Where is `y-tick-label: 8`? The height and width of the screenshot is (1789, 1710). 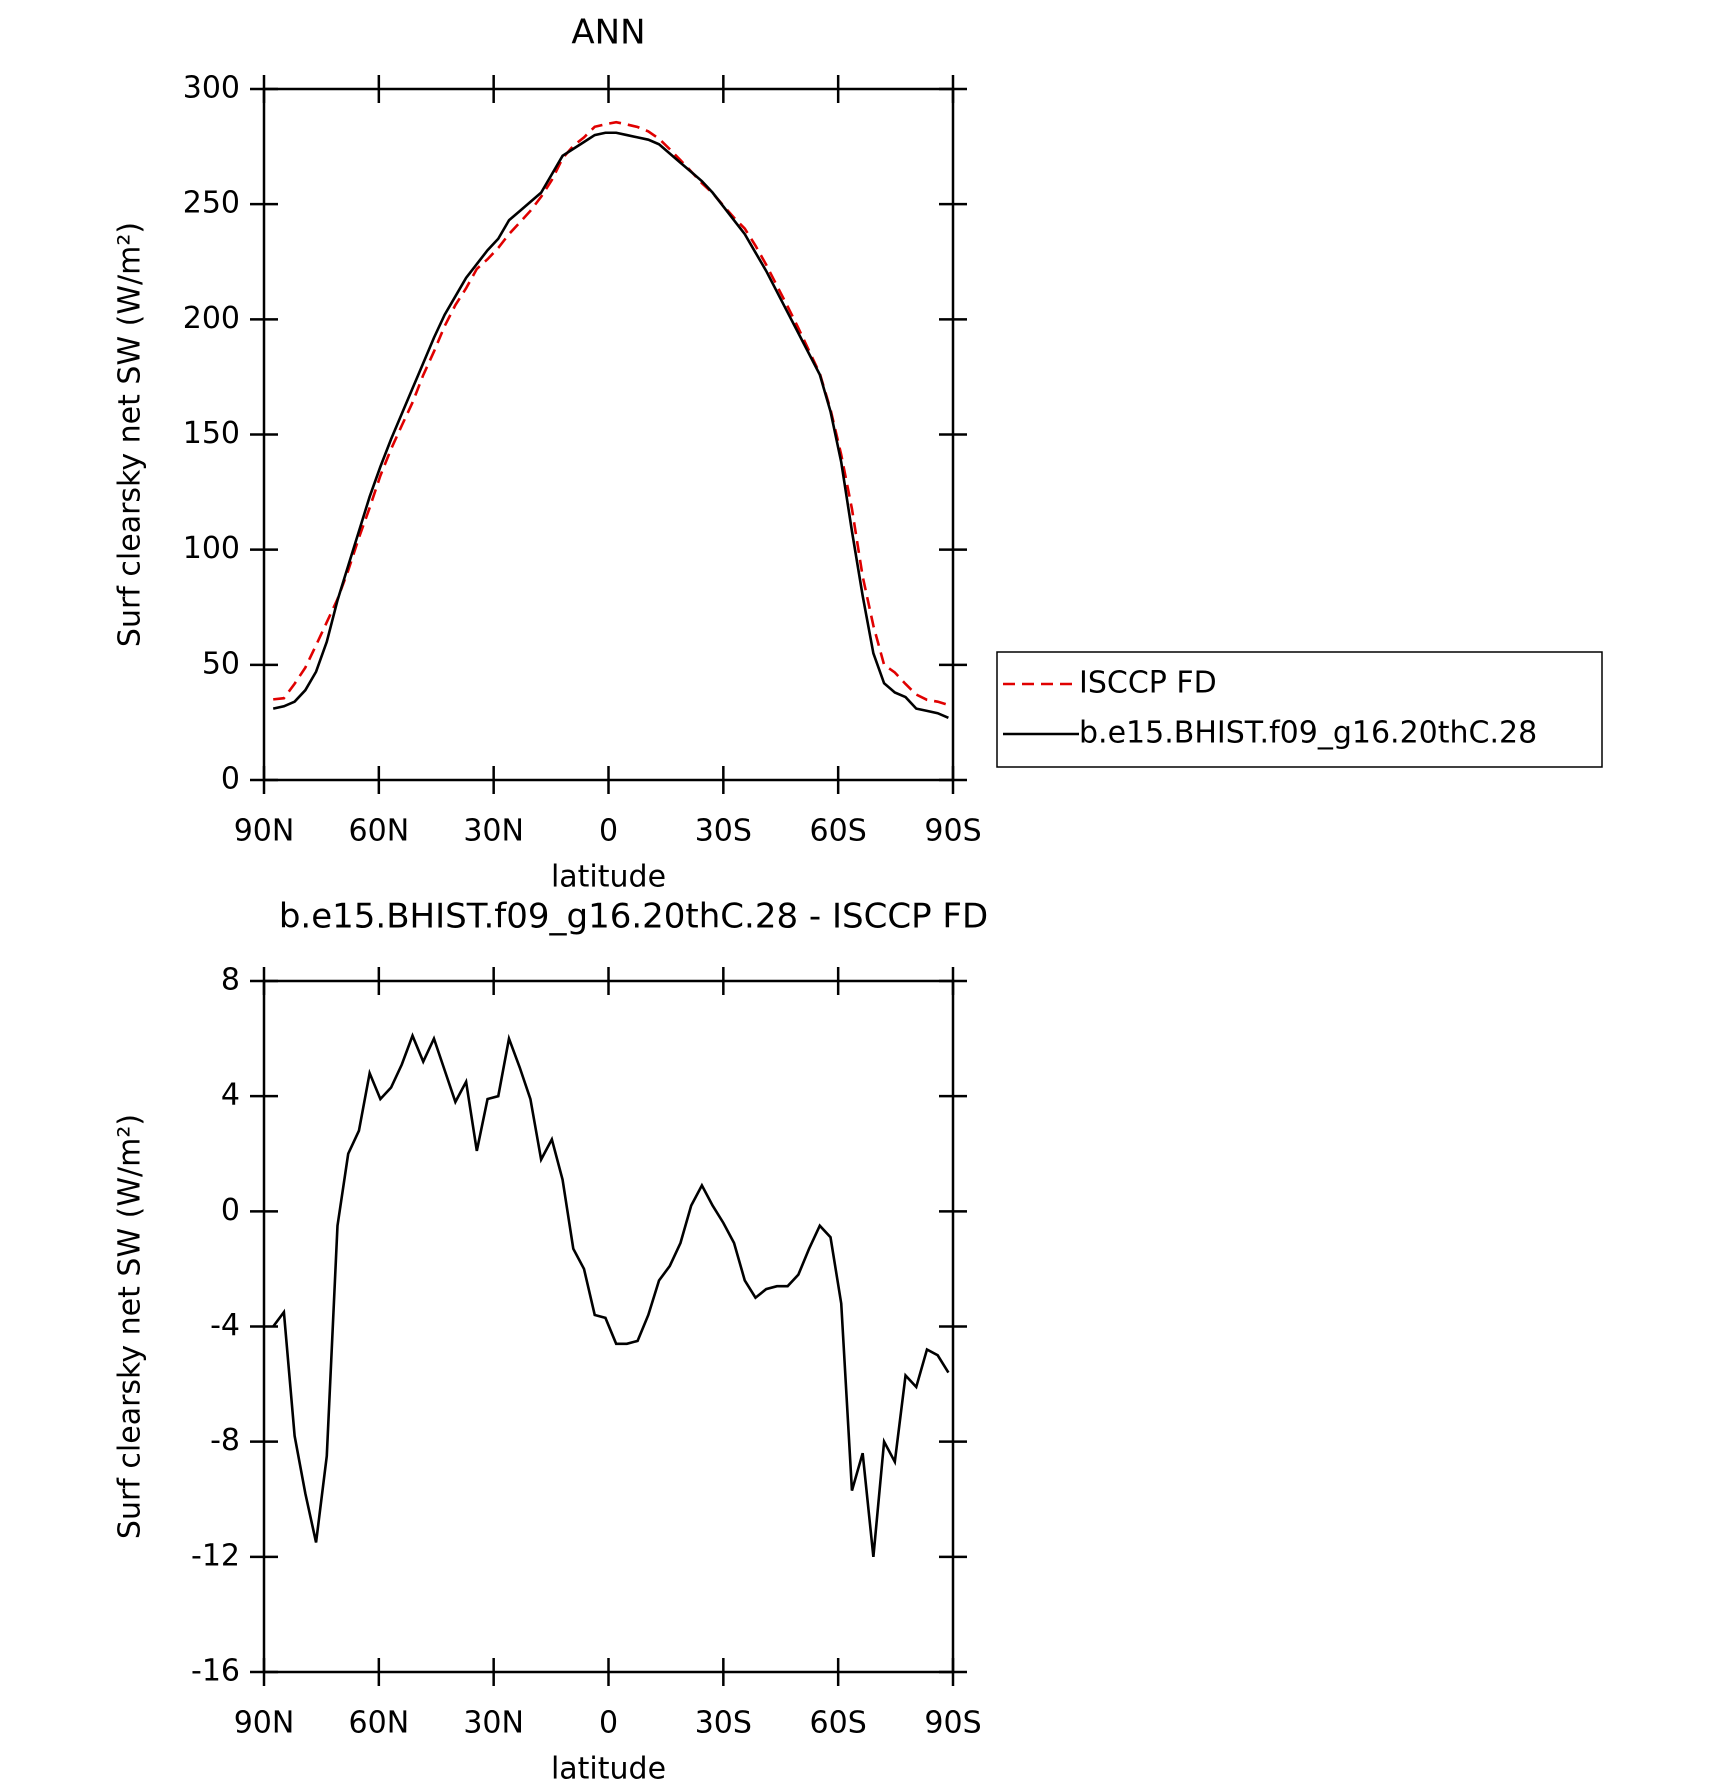 y-tick-label: 8 is located at coordinates (230, 980).